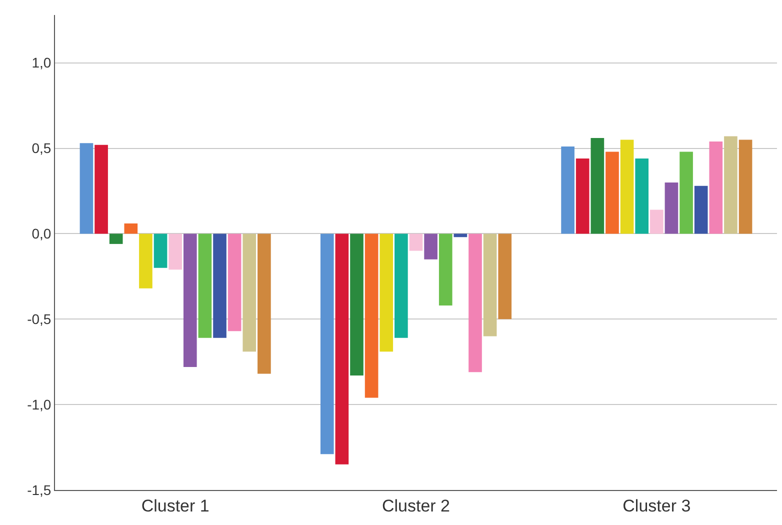 The height and width of the screenshot is (525, 782). I want to click on y-tick-label: 1,0, so click(42, 62).